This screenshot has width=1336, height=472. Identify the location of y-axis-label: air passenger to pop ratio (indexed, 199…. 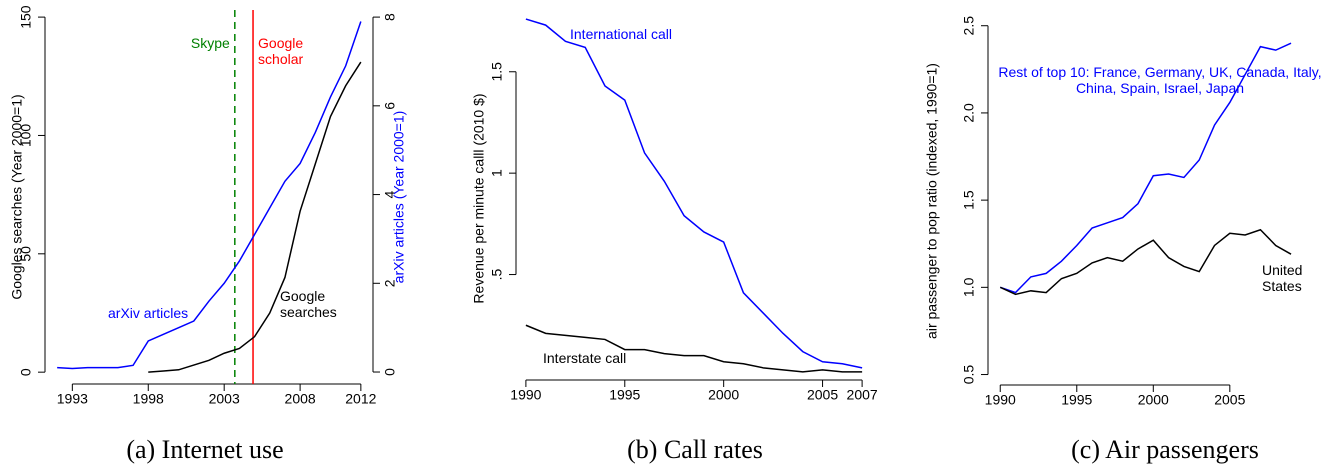
(932, 201).